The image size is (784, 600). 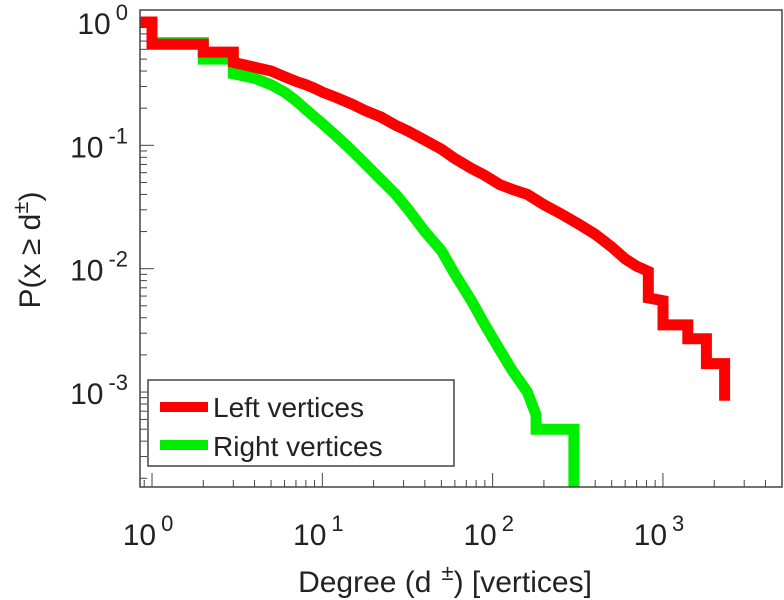 I want to click on legend-label-right-vertices: Right vertices, so click(x=298, y=446).